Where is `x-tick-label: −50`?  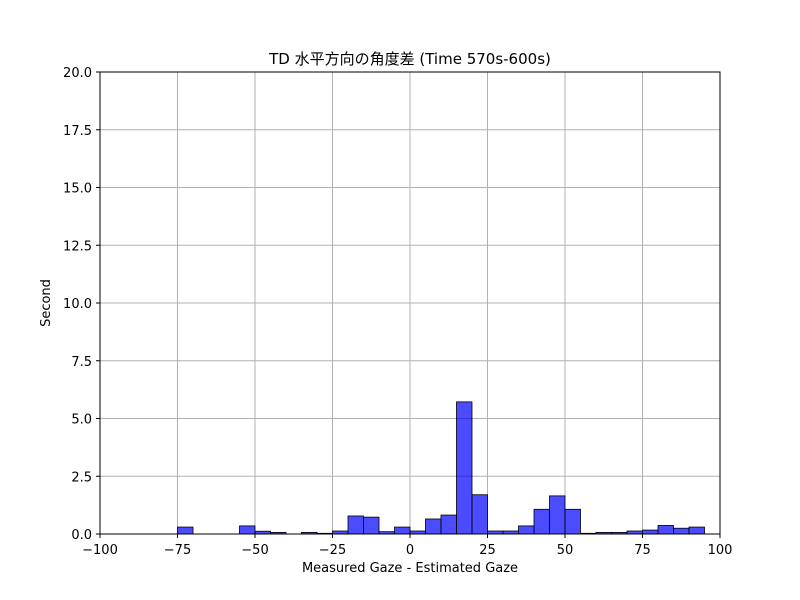
x-tick-label: −50 is located at coordinates (254, 550).